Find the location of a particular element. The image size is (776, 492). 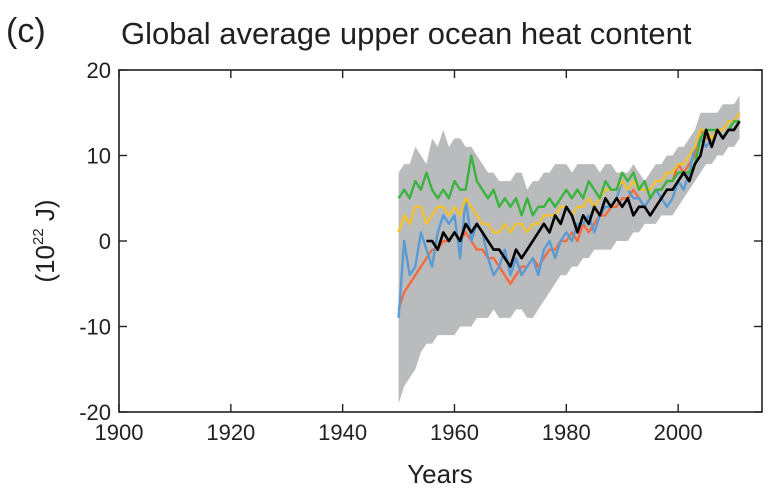

x-tick-label: 1940 is located at coordinates (342, 432).